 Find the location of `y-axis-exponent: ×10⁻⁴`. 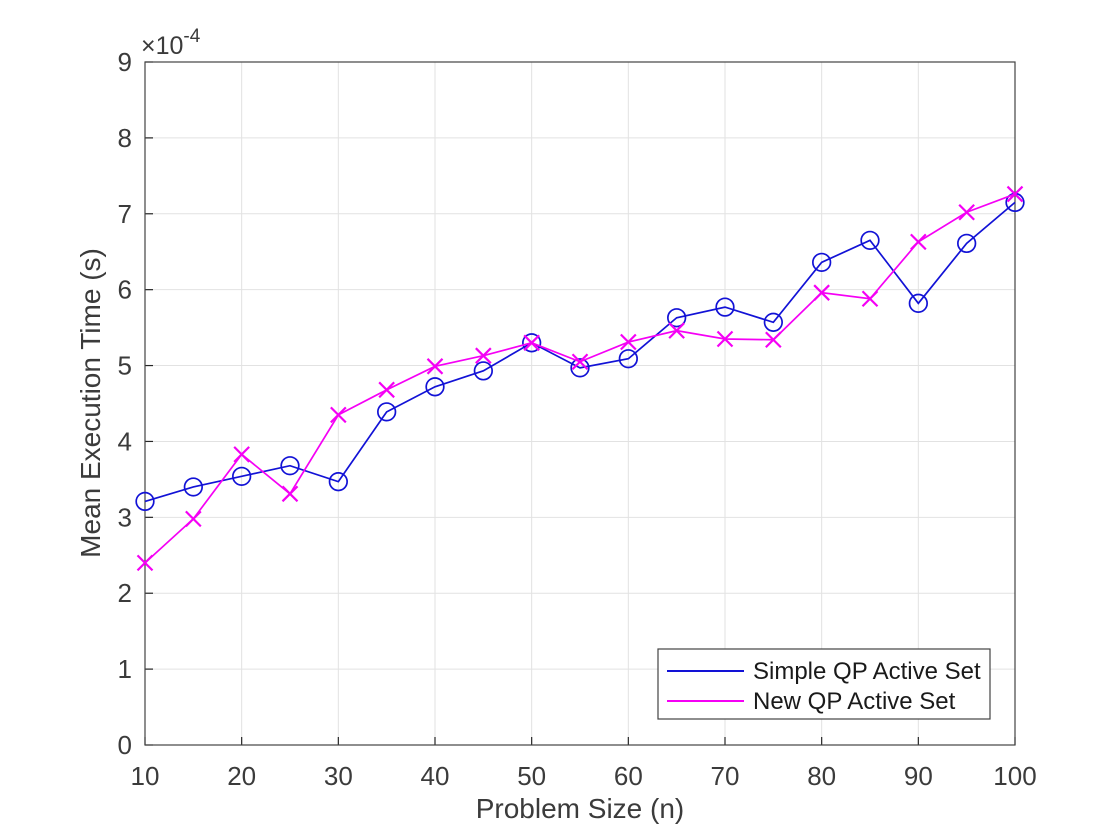

y-axis-exponent: ×10⁻⁴ is located at coordinates (171, 43).